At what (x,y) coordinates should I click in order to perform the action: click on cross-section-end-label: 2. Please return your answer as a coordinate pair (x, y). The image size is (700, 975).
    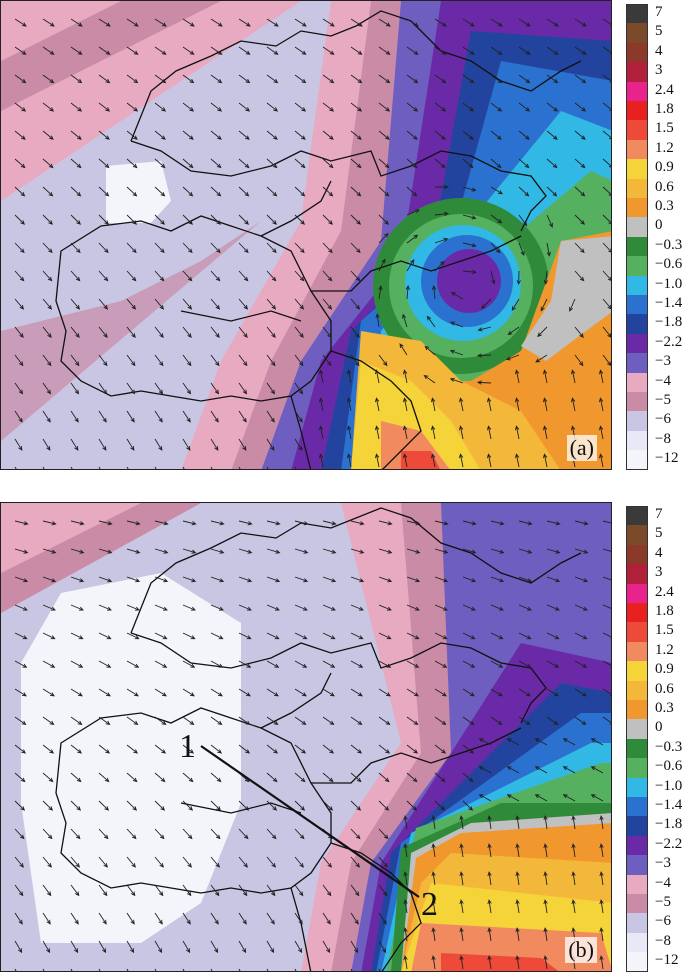
    Looking at the image, I should click on (429, 904).